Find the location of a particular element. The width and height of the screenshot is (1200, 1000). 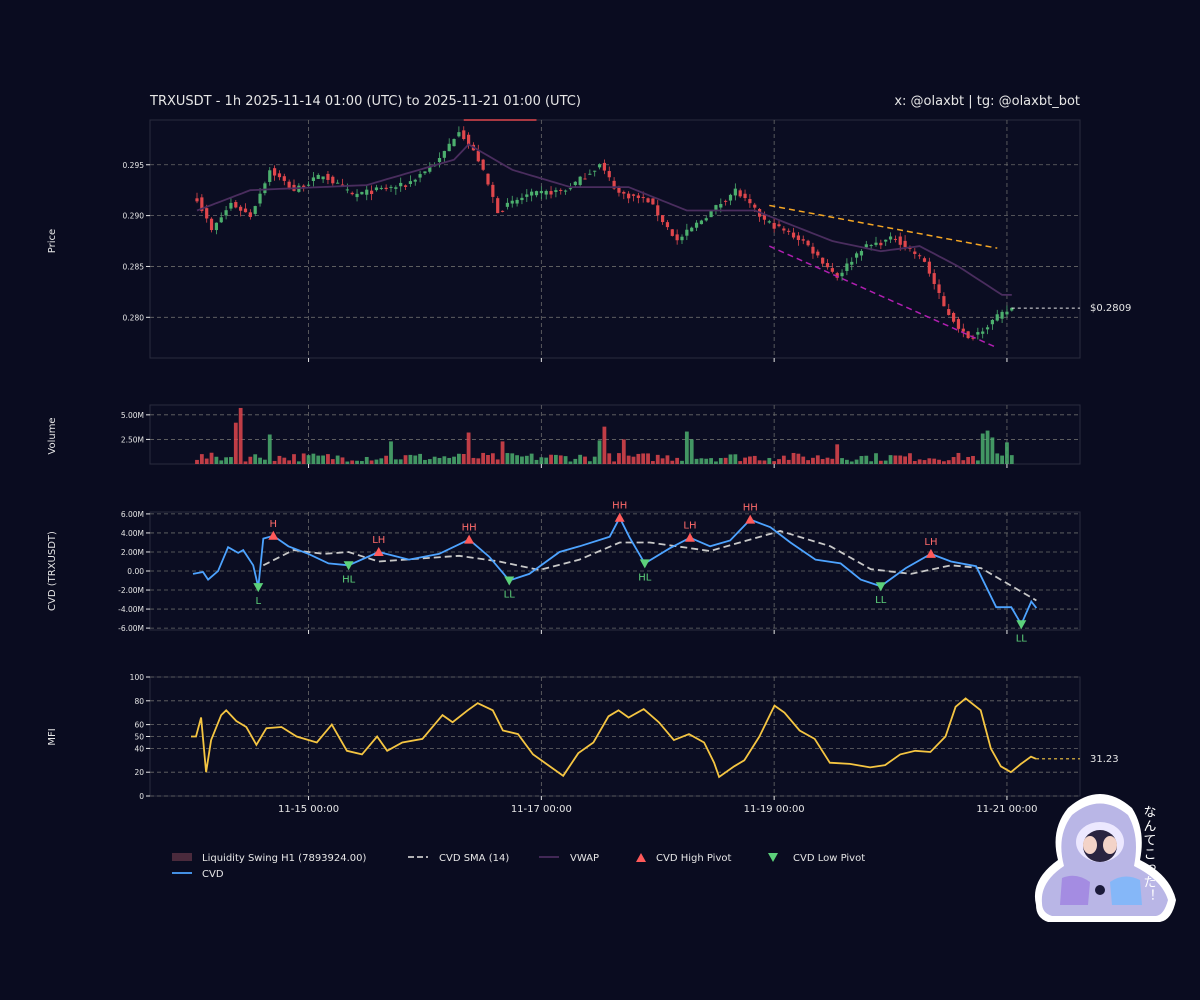

y-tick-label: 40 is located at coordinates (139, 748).